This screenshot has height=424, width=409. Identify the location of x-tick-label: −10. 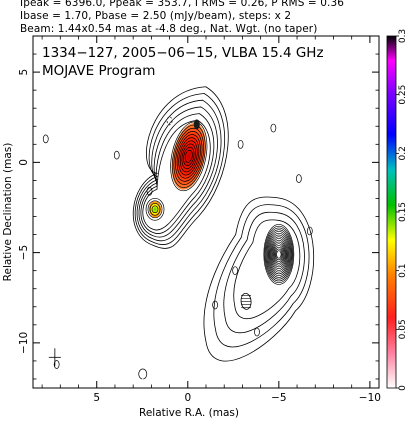
(370, 398).